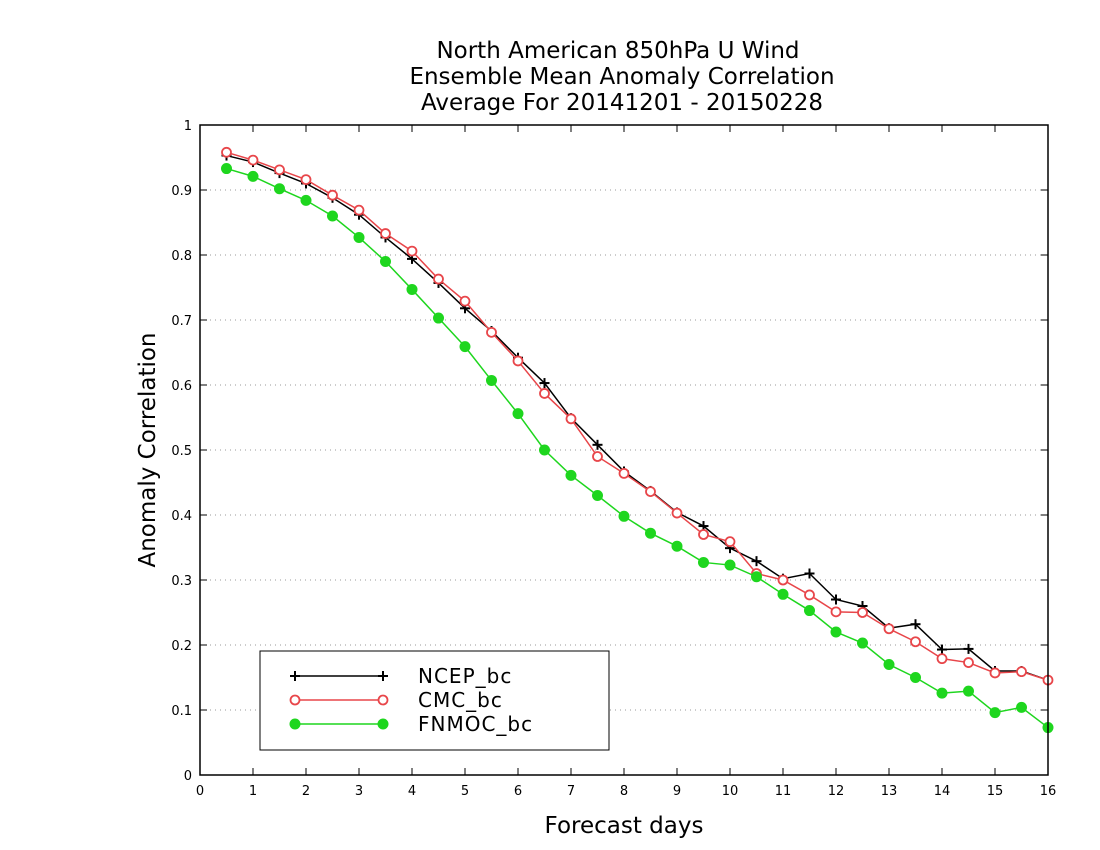  Describe the element at coordinates (730, 791) in the screenshot. I see `x-tick-label: 10` at that location.